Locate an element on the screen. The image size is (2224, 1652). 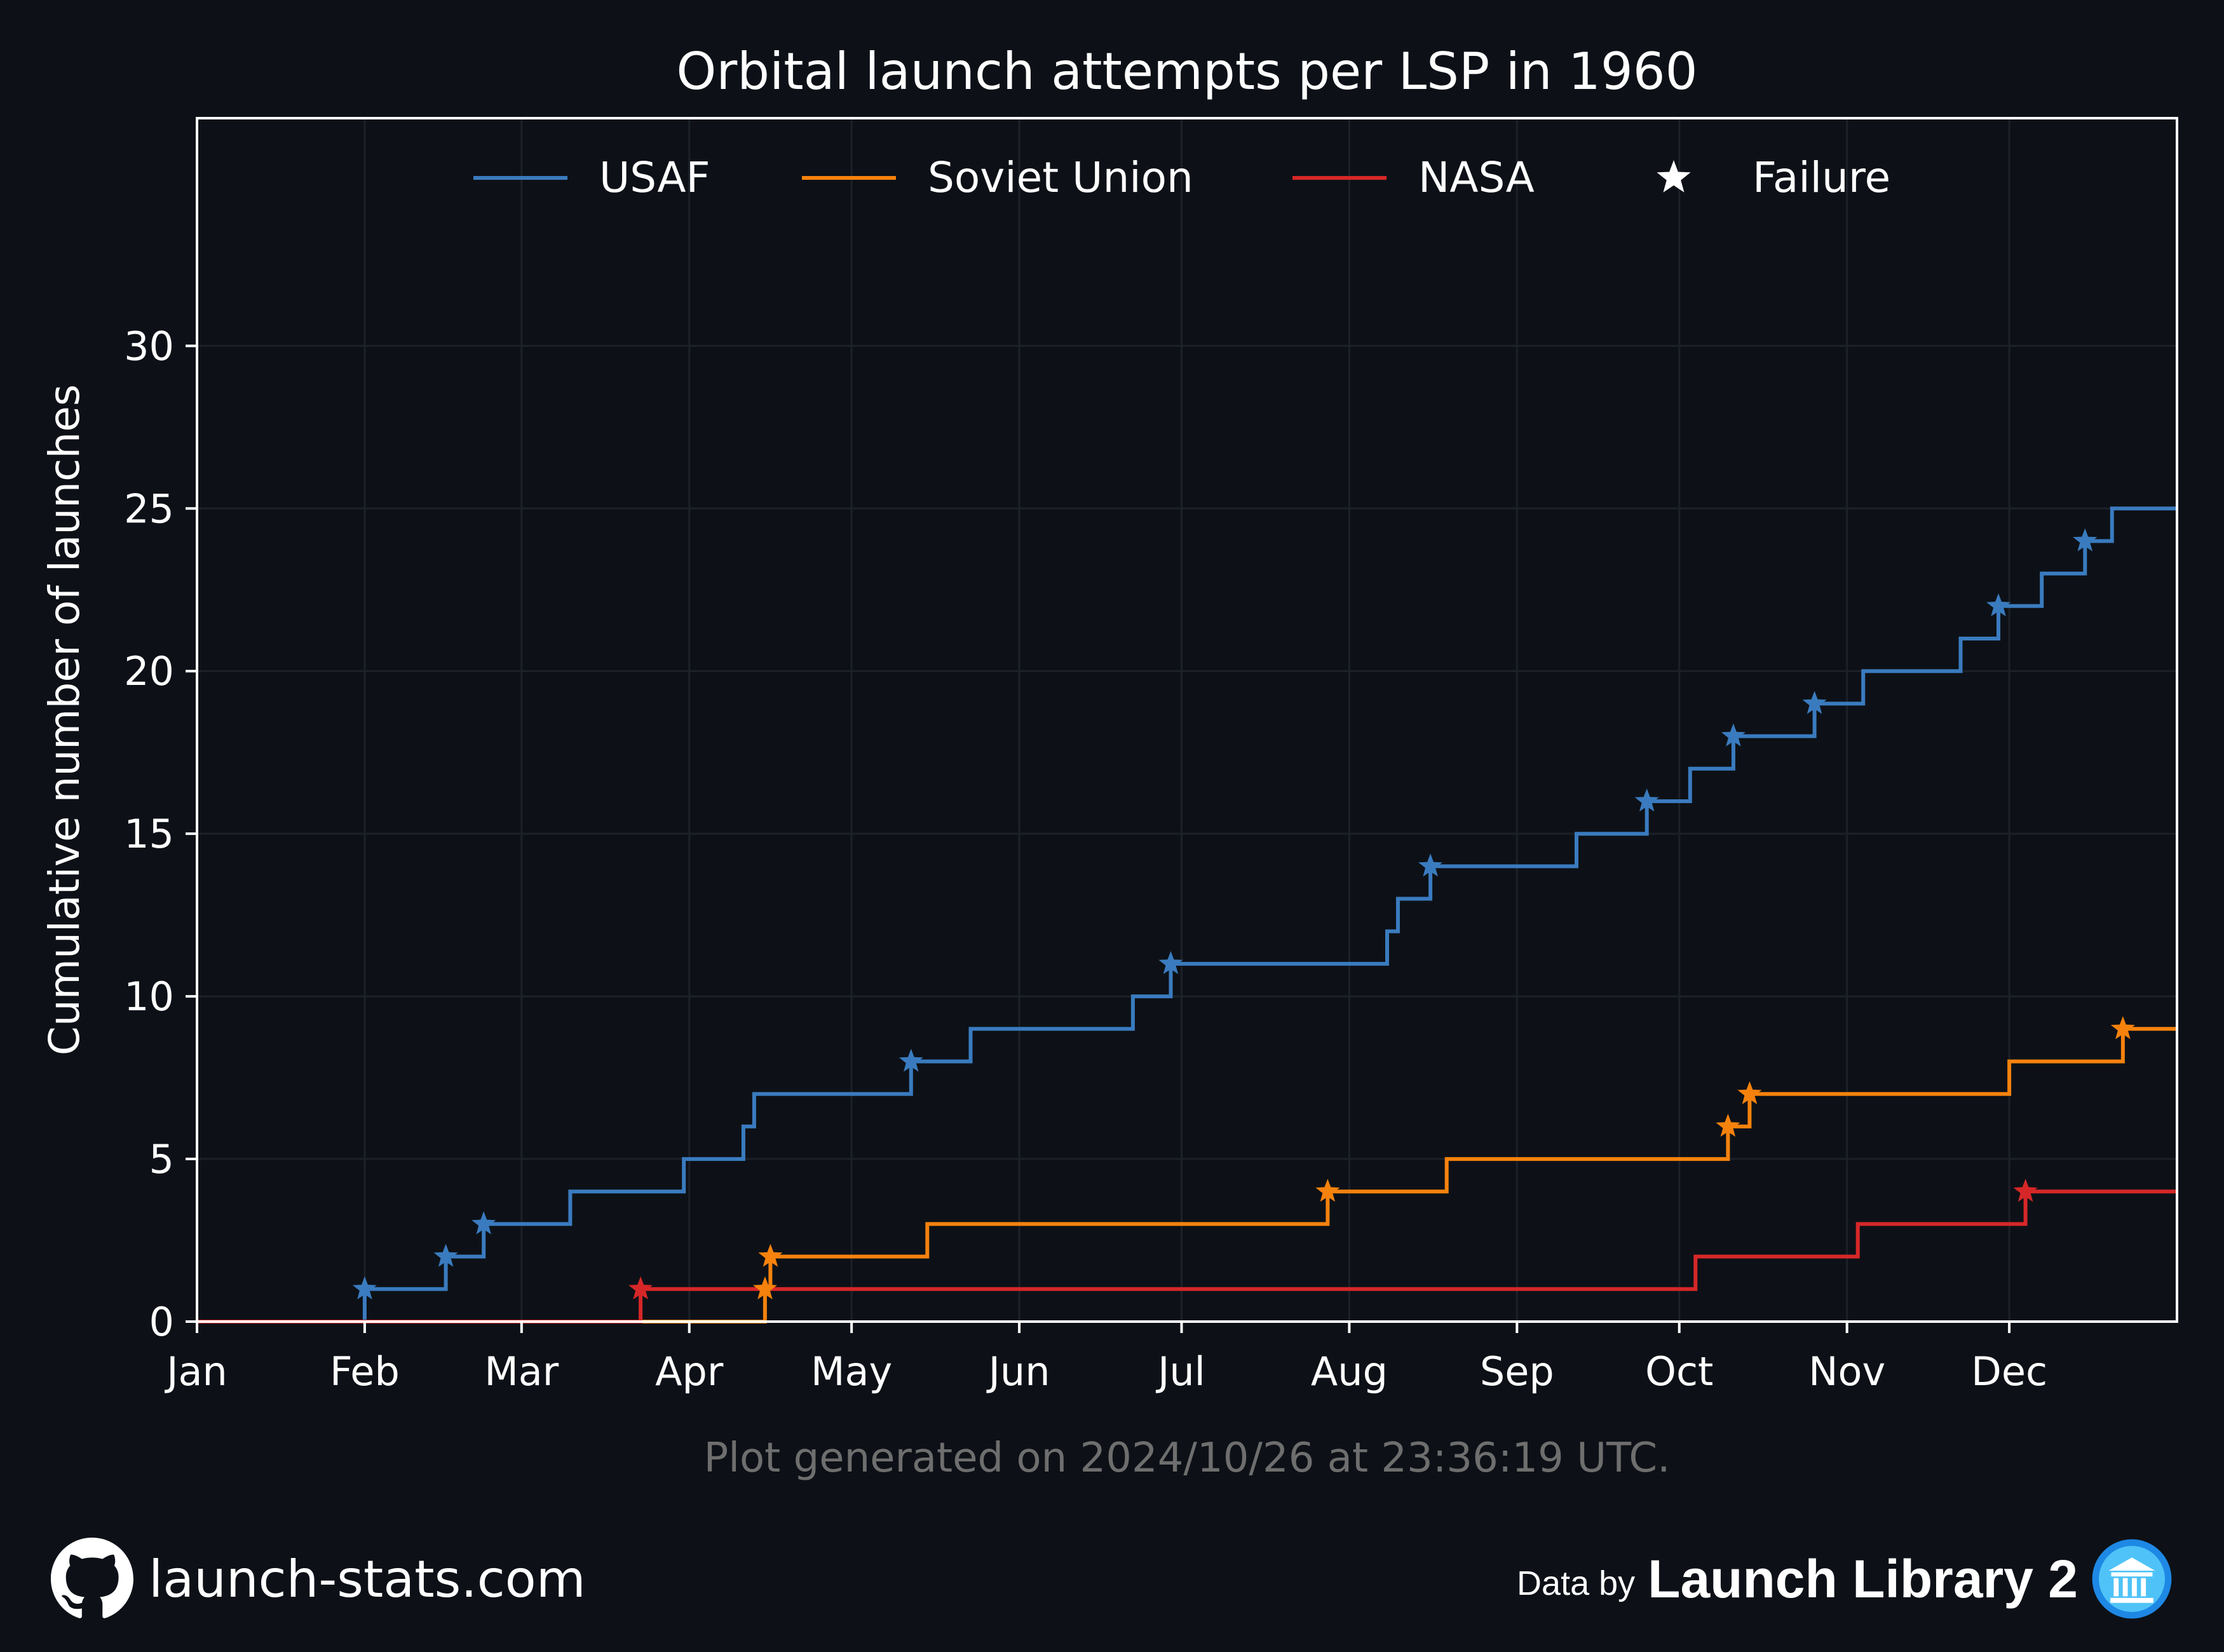
y-tick-label: 10 is located at coordinates (149, 996).